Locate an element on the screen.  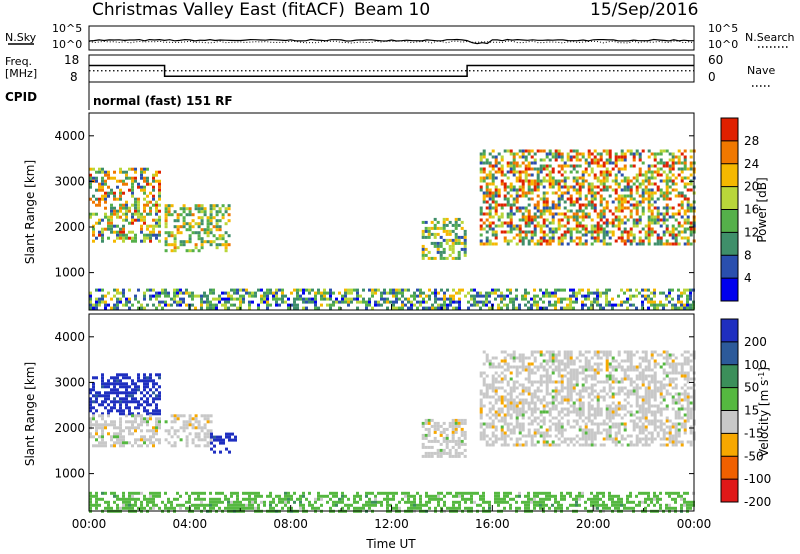
station-title: Christmas Valley East (fitACF) is located at coordinates (218, 10).